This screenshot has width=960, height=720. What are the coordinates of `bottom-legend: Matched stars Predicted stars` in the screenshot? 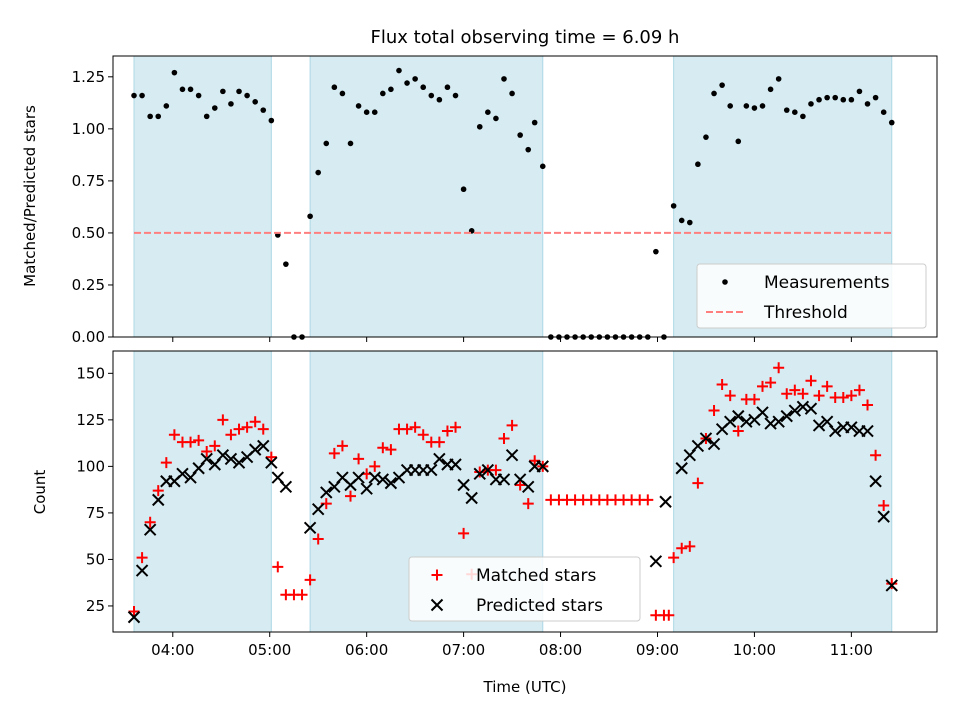 It's located at (524, 589).